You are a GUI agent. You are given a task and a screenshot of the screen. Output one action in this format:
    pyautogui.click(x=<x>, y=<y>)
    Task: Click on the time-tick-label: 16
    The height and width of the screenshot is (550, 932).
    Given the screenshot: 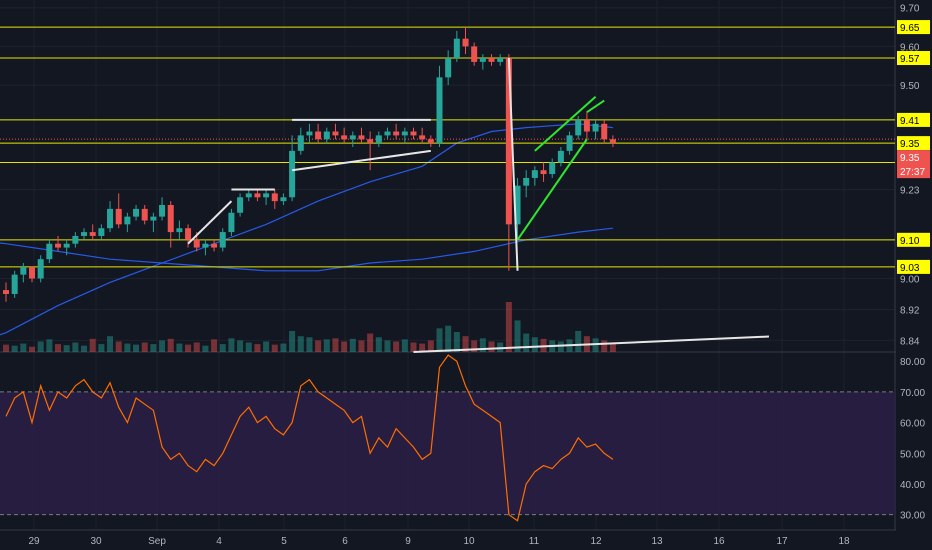 What is the action you would take?
    pyautogui.click(x=719, y=541)
    